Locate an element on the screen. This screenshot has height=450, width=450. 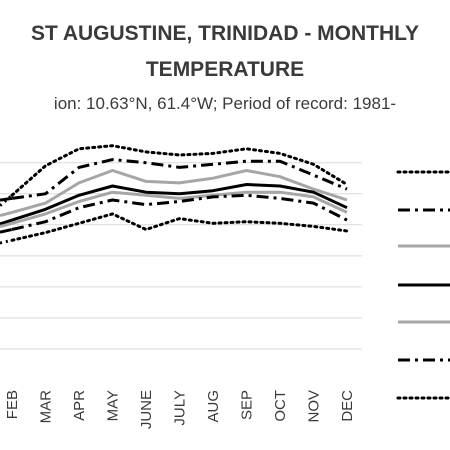
x-tick-label: MAY is located at coordinates (113, 405).